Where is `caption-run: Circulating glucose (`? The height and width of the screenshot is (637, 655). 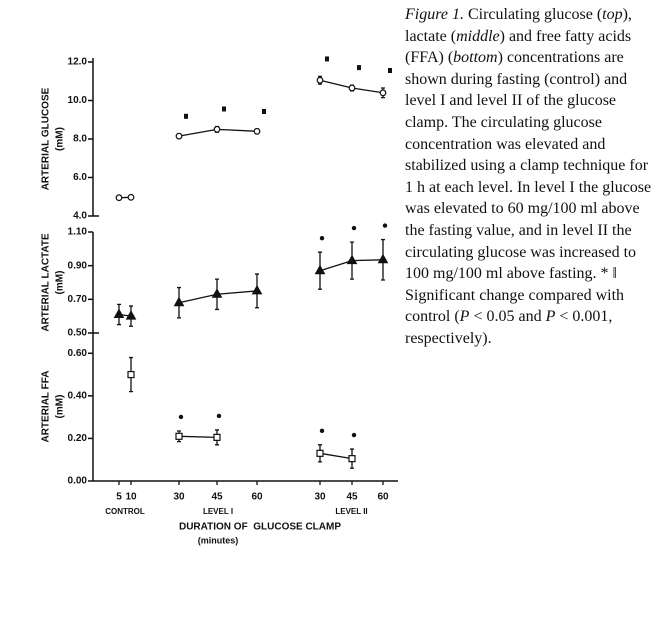
caption-run: Circulating glucose ( is located at coordinates (533, 14).